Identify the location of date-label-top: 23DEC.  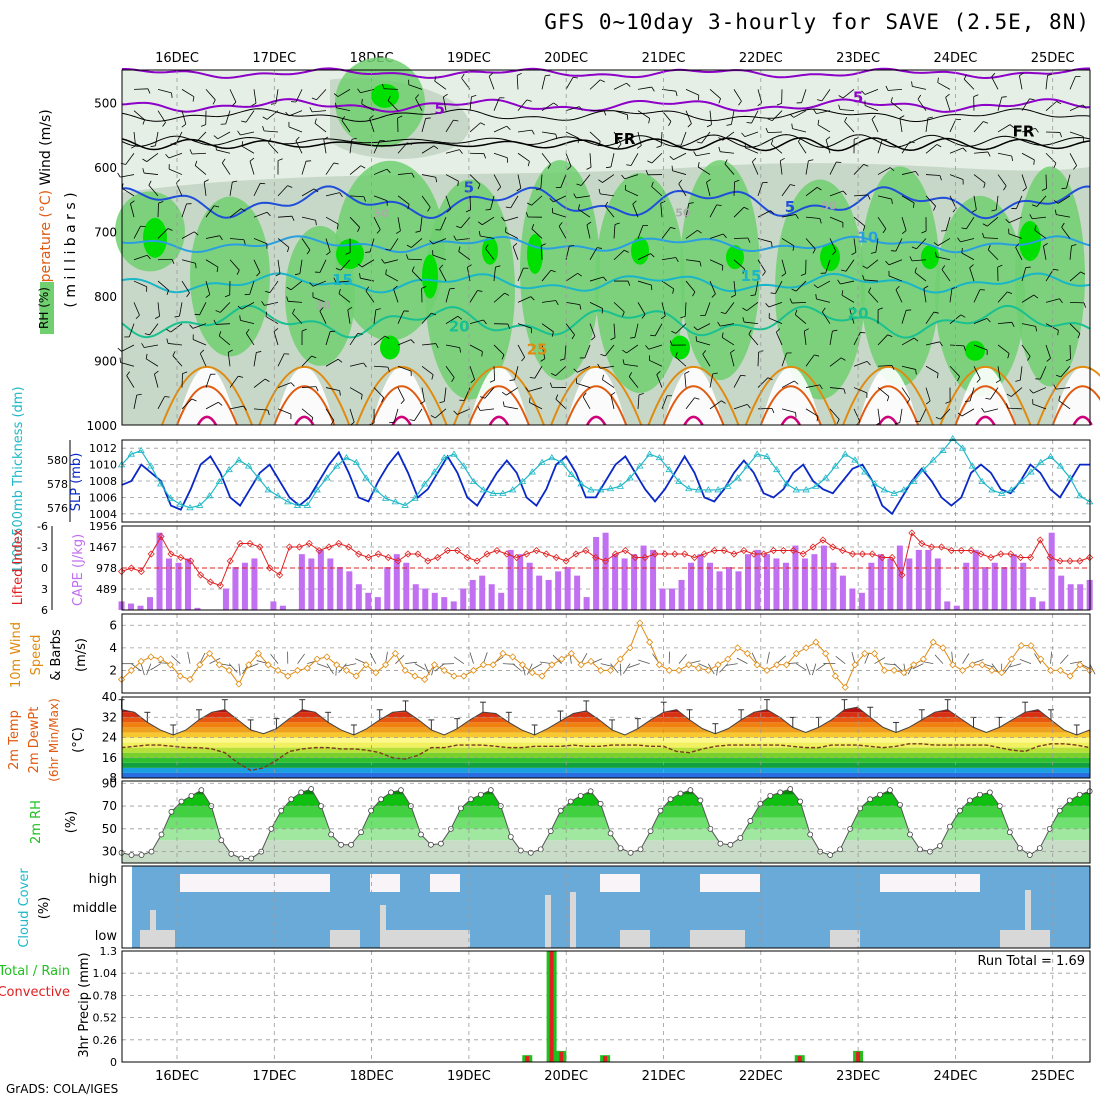
(858, 58).